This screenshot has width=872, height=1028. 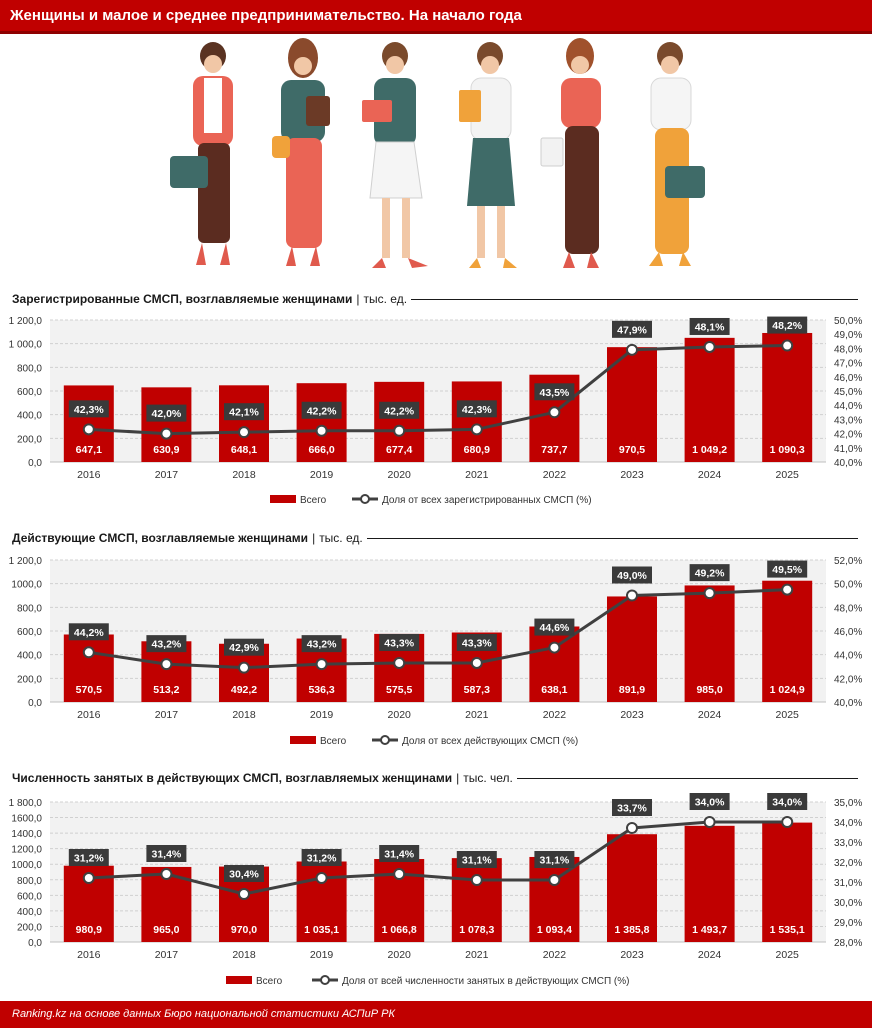 I want to click on category-label: 2025, so click(x=788, y=475).